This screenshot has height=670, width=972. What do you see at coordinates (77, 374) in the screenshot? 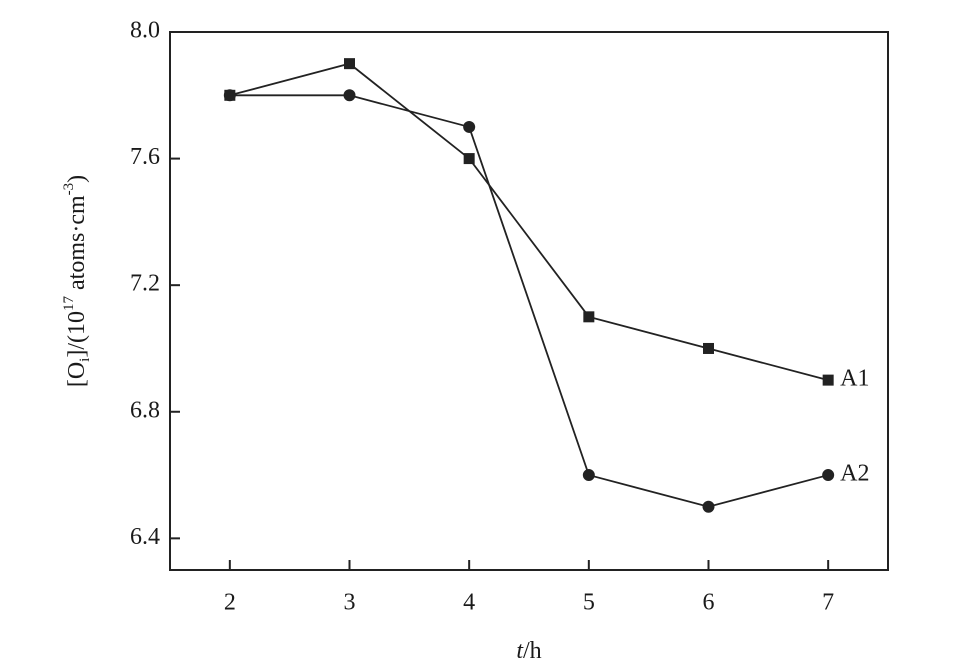
I see `y-label-part: [O` at bounding box center [77, 374].